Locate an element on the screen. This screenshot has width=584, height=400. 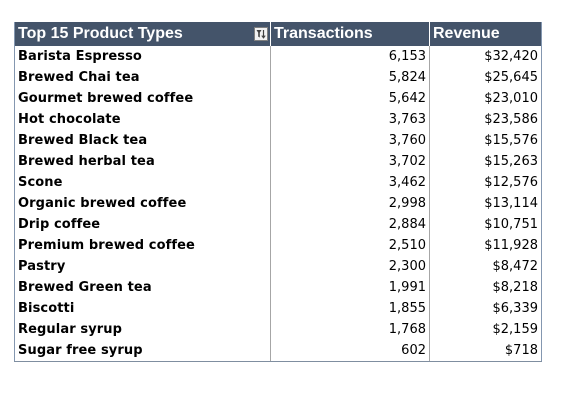
product-type-cell: Hot chocolate is located at coordinates (142, 119).